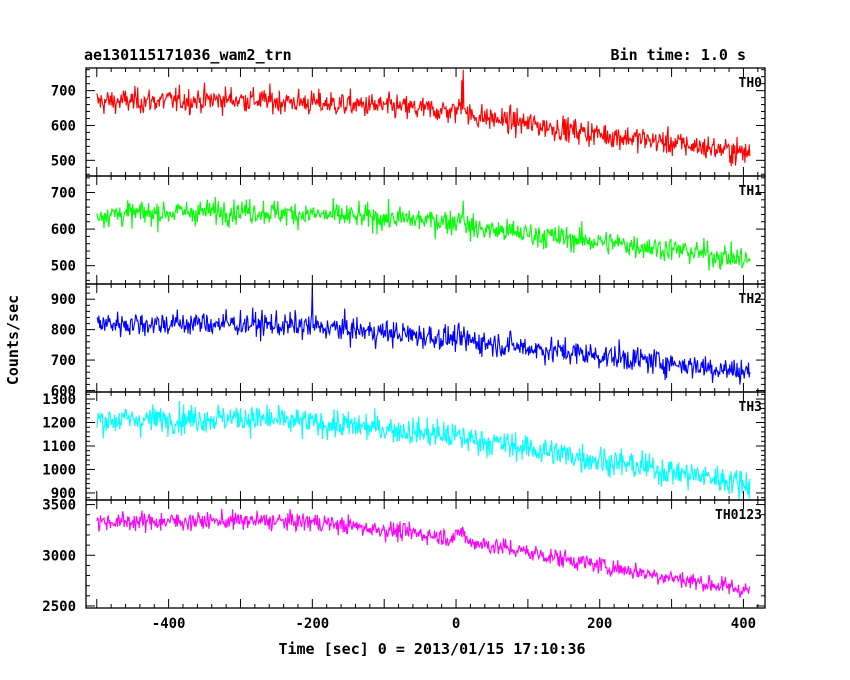 The height and width of the screenshot is (680, 850). I want to click on panel-label-th3: TH3, so click(750, 407).